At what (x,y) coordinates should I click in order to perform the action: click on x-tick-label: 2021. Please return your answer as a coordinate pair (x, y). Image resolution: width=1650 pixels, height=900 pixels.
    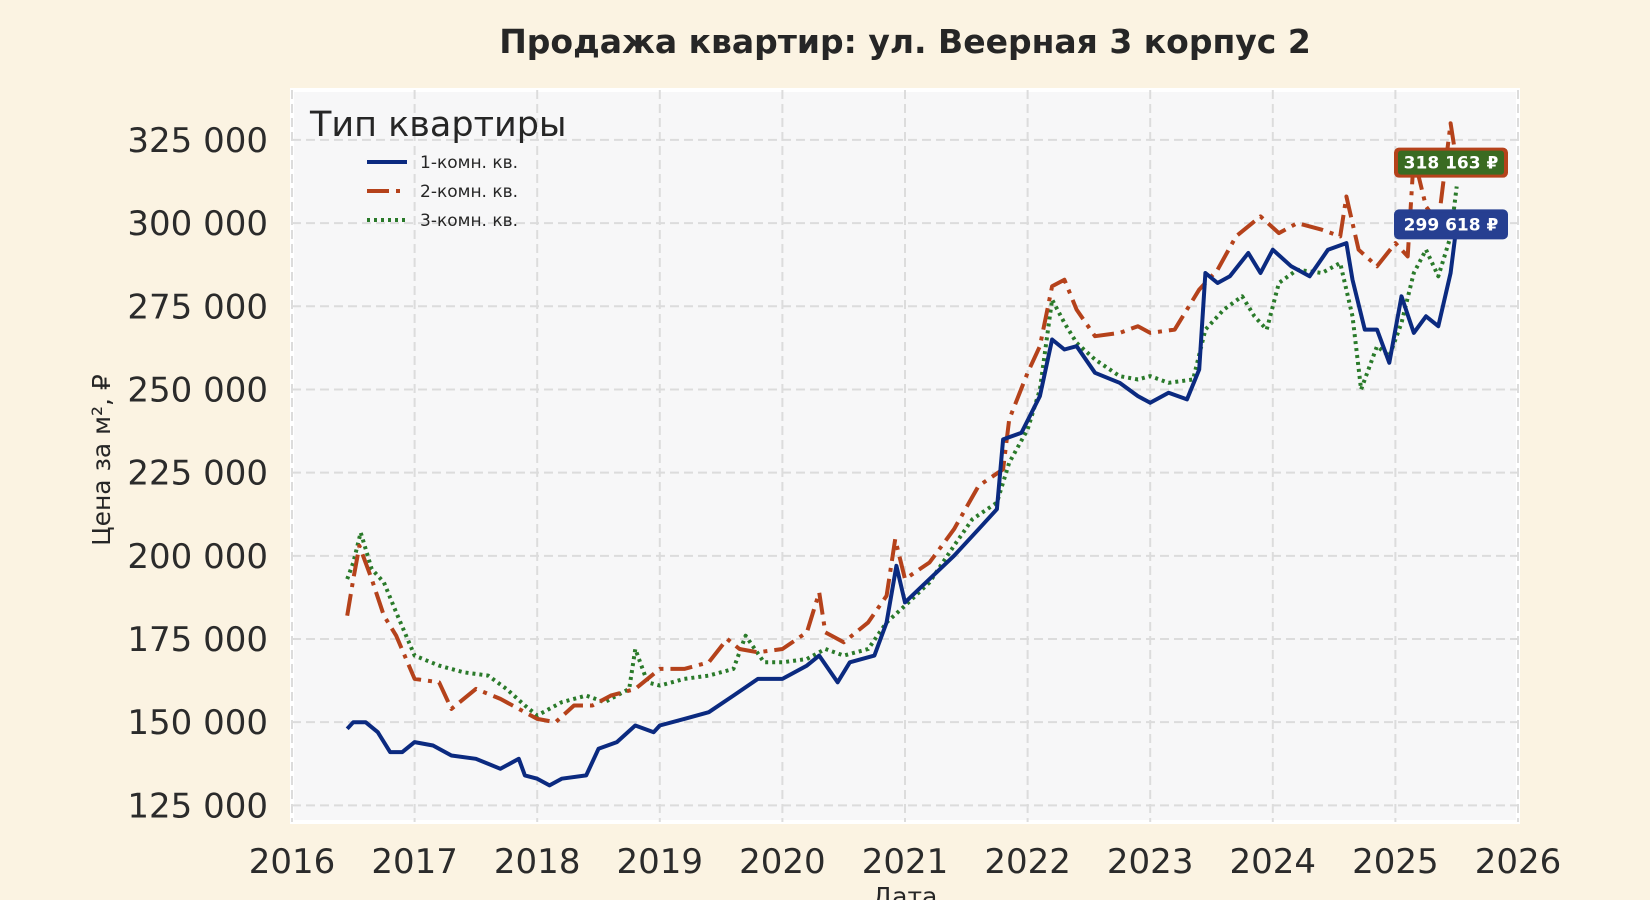
    Looking at the image, I should click on (905, 862).